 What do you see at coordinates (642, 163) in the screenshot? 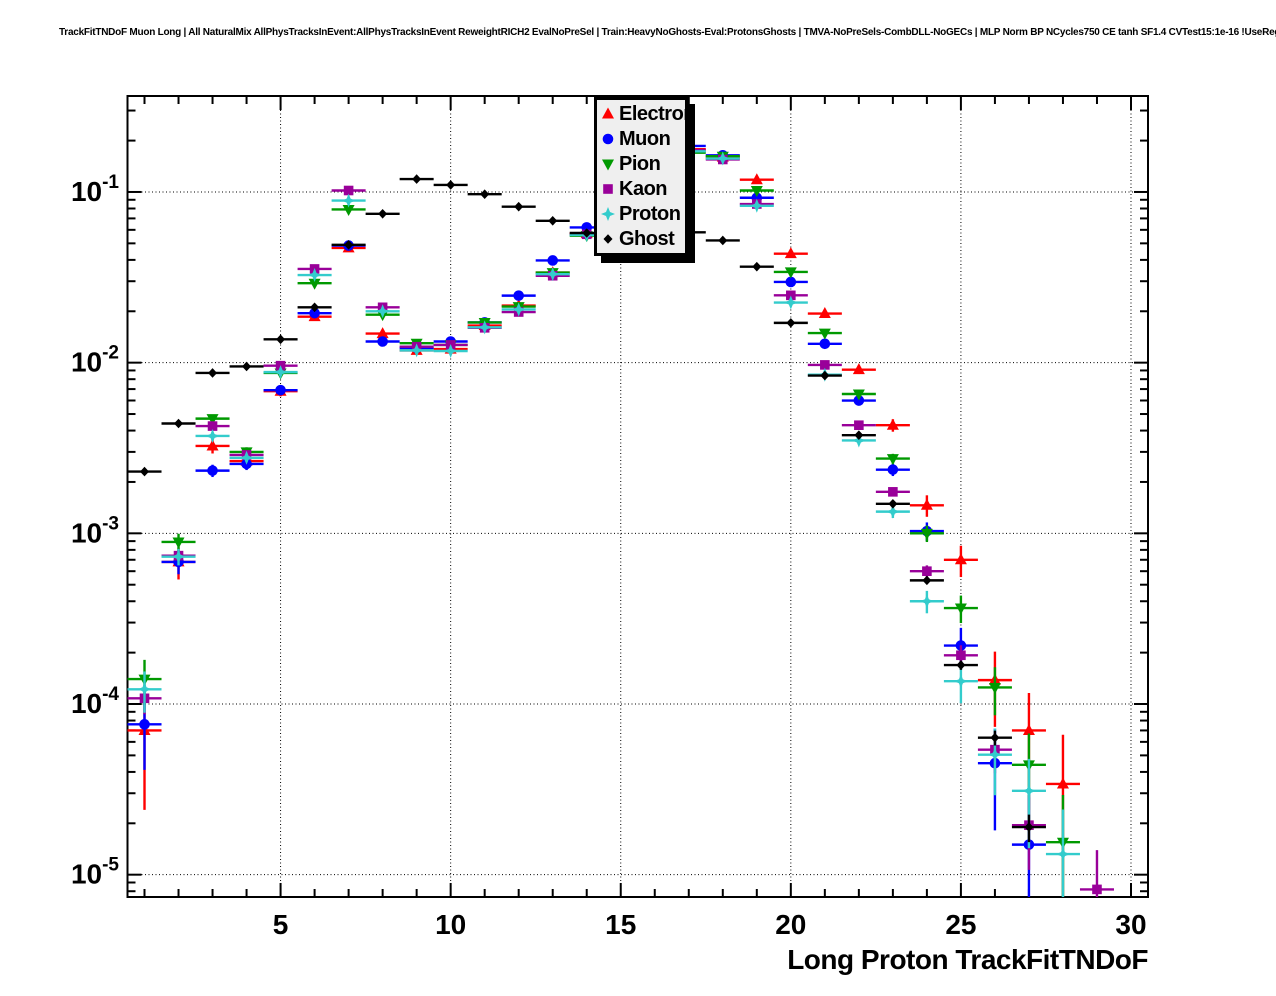
I see `legend-item-pion: Pion` at bounding box center [642, 163].